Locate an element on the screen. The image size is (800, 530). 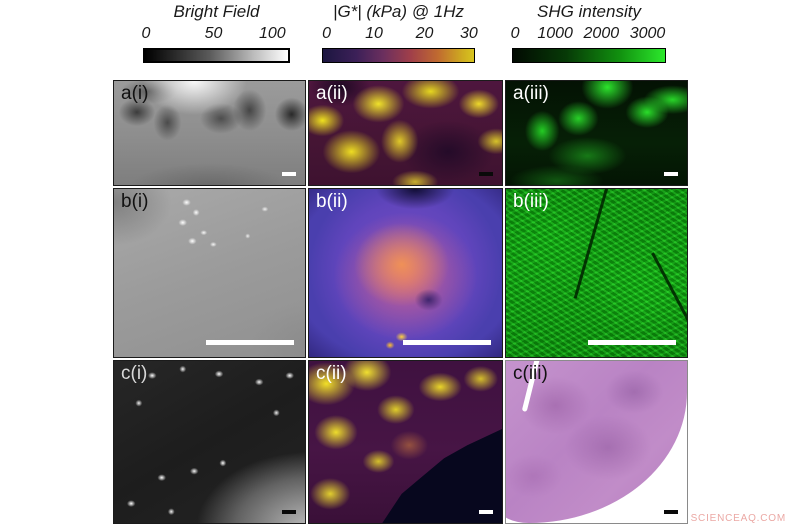
panel-label: c(i) is located at coordinates (134, 373).